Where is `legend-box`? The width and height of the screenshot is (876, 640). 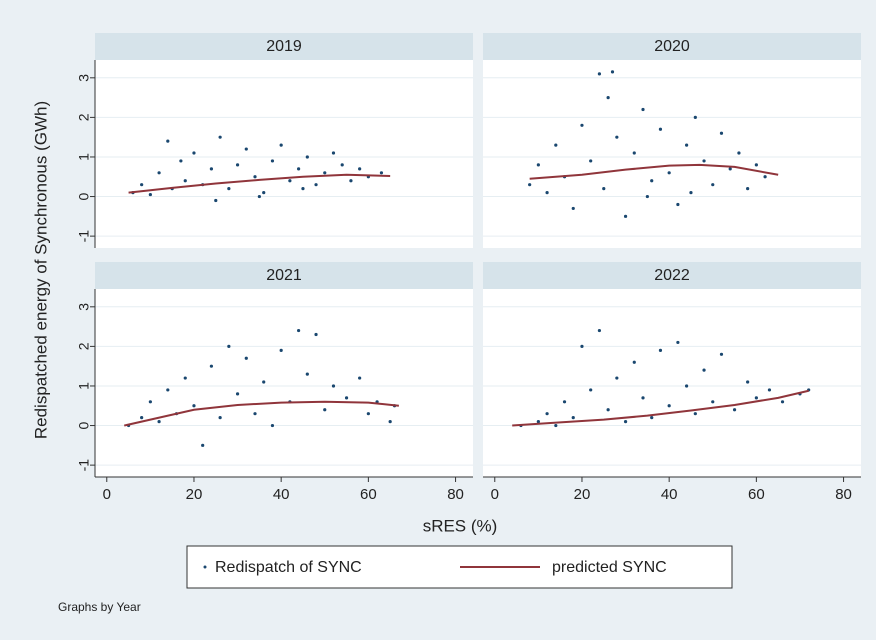 legend-box is located at coordinates (459, 567).